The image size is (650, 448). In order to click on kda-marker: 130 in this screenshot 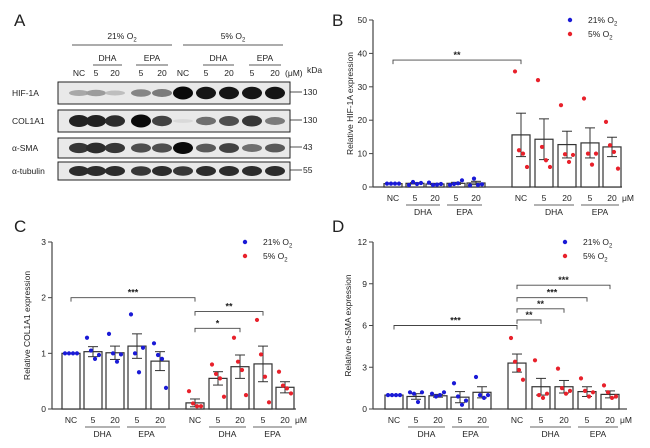, I will do `click(310, 92)`.